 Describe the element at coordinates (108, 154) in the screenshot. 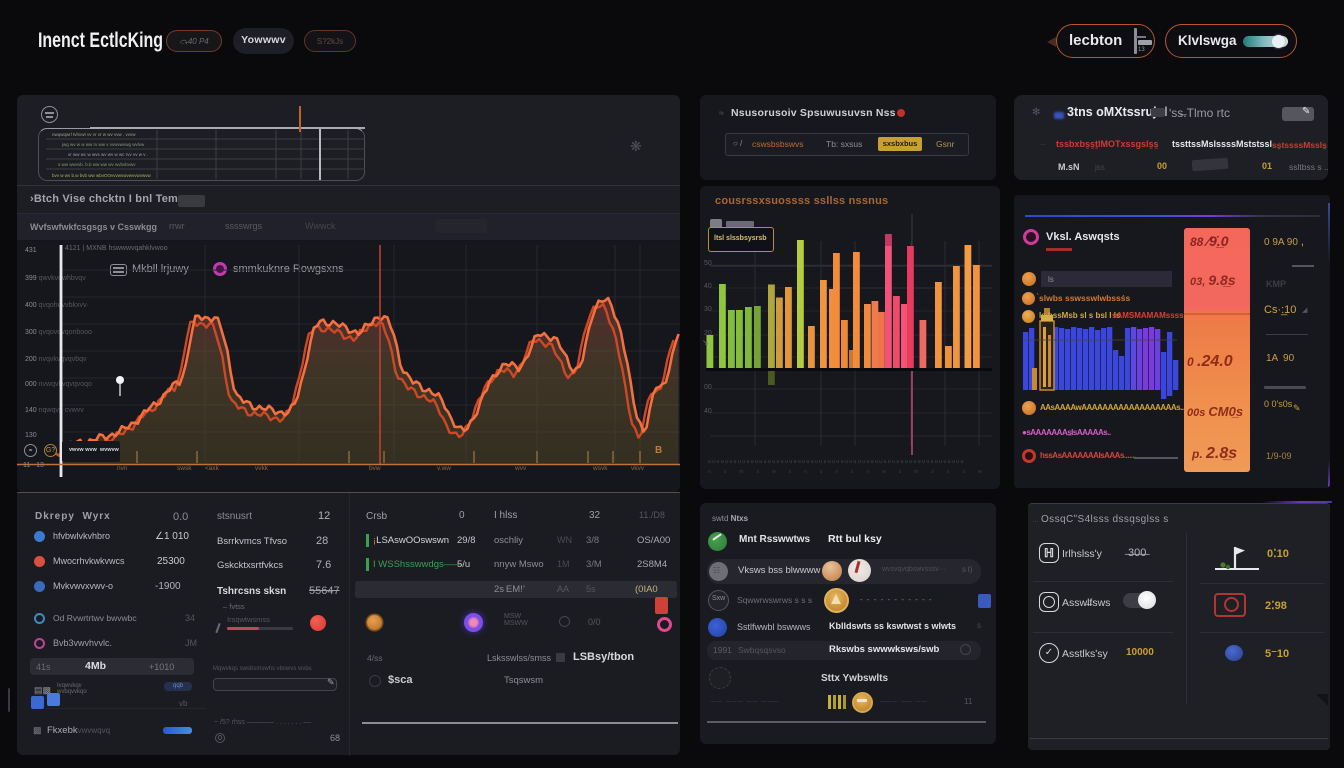

I see `svg-text:vr ww wc w wvs wv wv w wc rvv: vr ww wc w wvs wv wv w wc rvv vv w v .` at that location.